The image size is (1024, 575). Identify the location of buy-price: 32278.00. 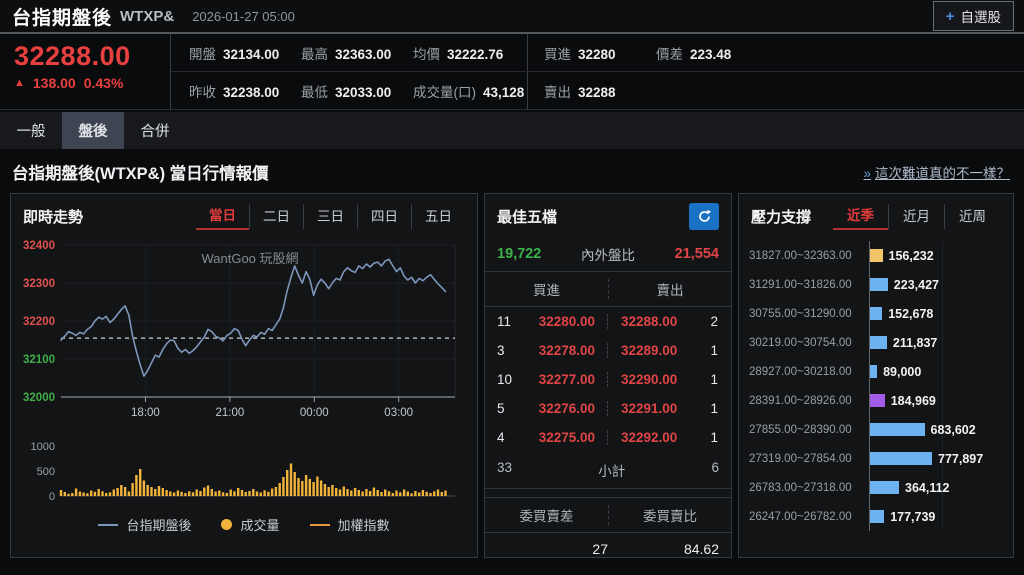
(566, 350).